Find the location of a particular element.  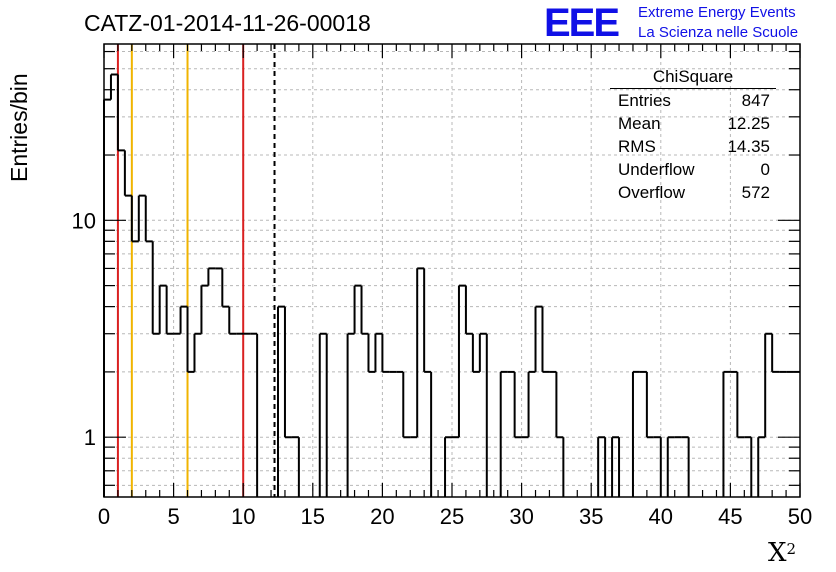

stats-label: Overflow is located at coordinates (652, 192).